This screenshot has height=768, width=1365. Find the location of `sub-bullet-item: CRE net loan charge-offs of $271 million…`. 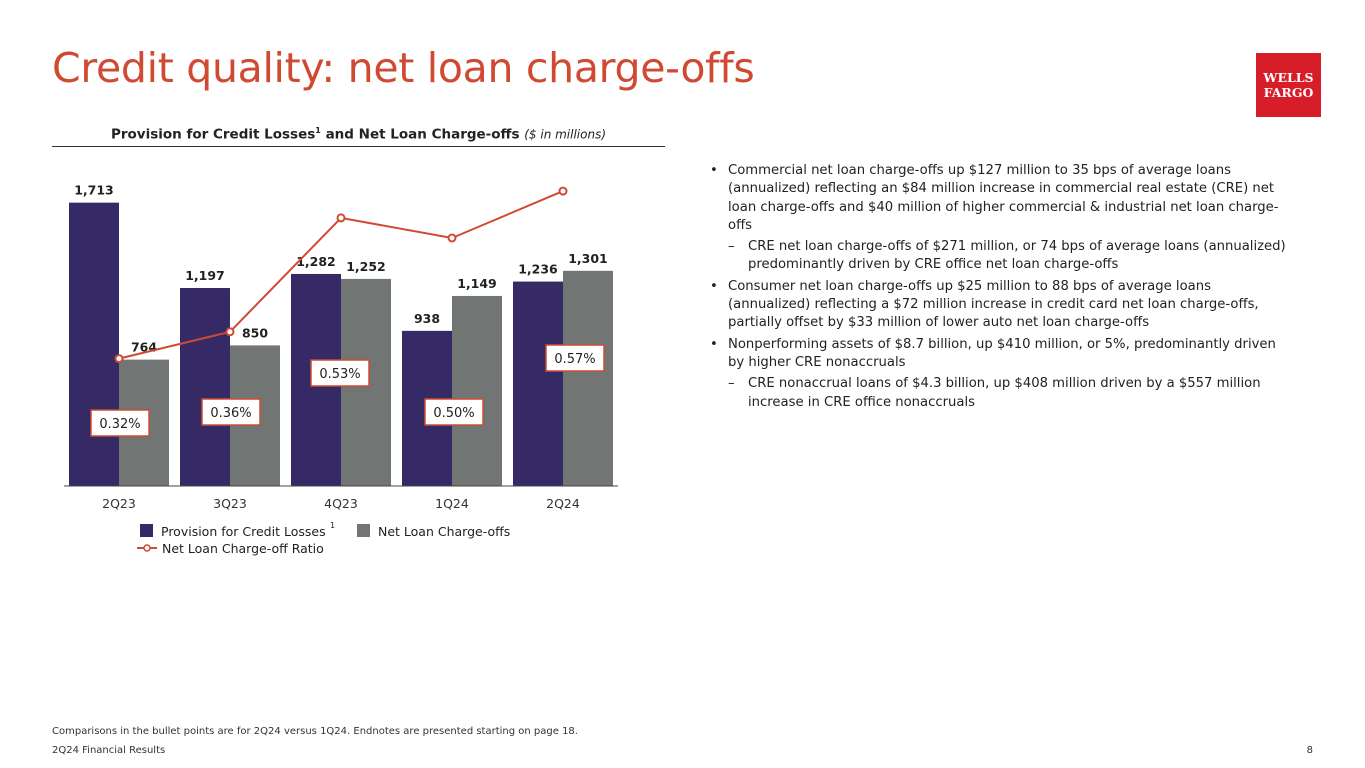

sub-bullet-item: CRE net loan charge-offs of $271 million… is located at coordinates (1002, 256).